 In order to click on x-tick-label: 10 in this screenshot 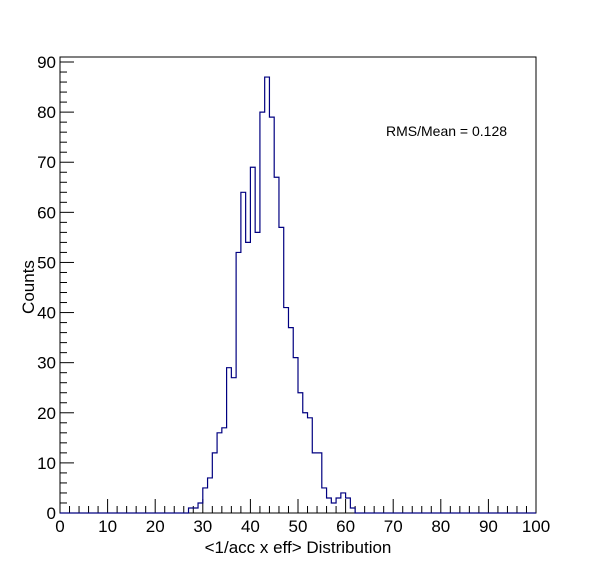, I will do `click(107, 526)`.